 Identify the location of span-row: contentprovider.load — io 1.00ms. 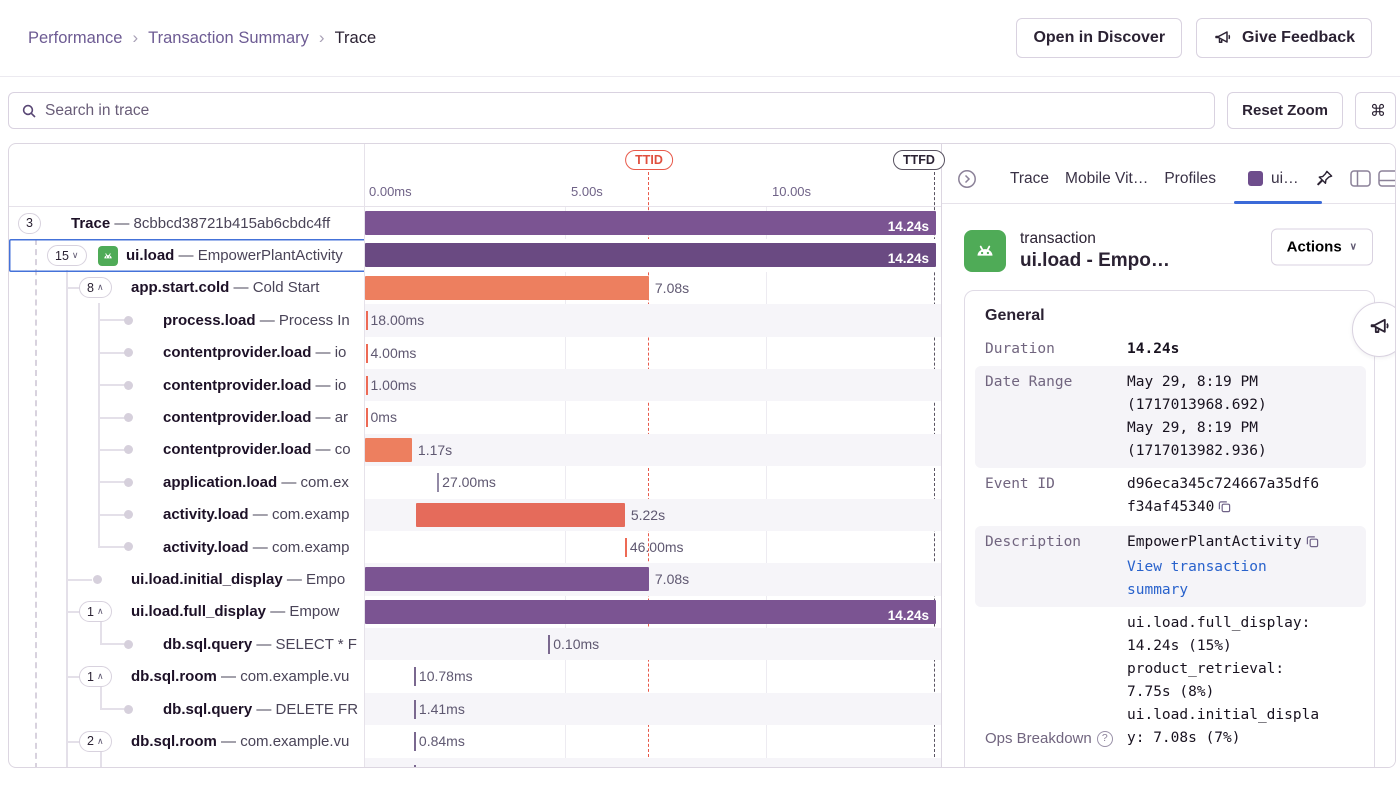
(475, 385).